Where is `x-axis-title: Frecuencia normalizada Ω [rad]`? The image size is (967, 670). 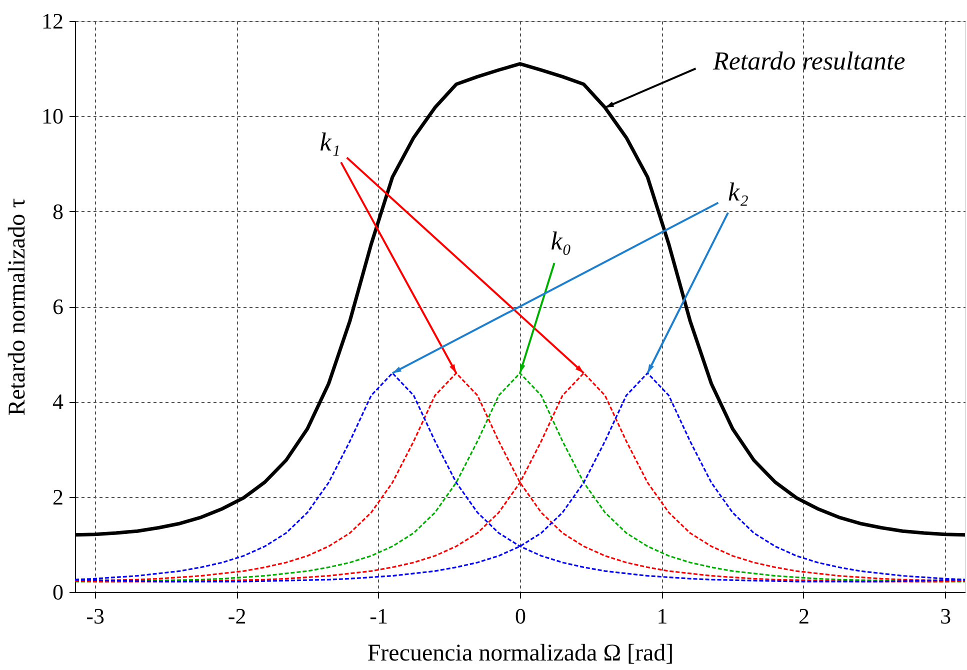
x-axis-title: Frecuencia normalizada Ω [rad] is located at coordinates (520, 653).